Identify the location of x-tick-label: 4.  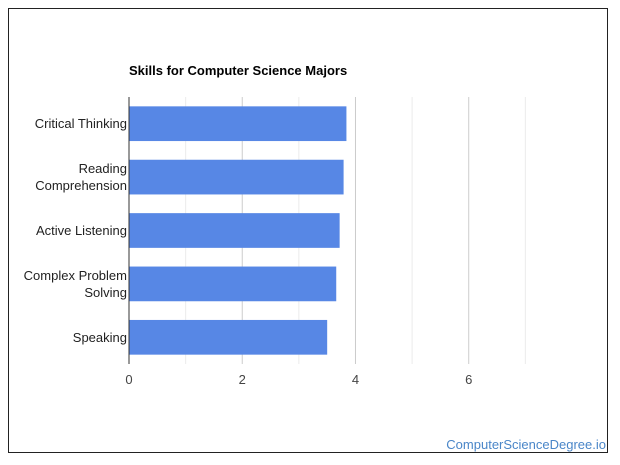
(355, 379).